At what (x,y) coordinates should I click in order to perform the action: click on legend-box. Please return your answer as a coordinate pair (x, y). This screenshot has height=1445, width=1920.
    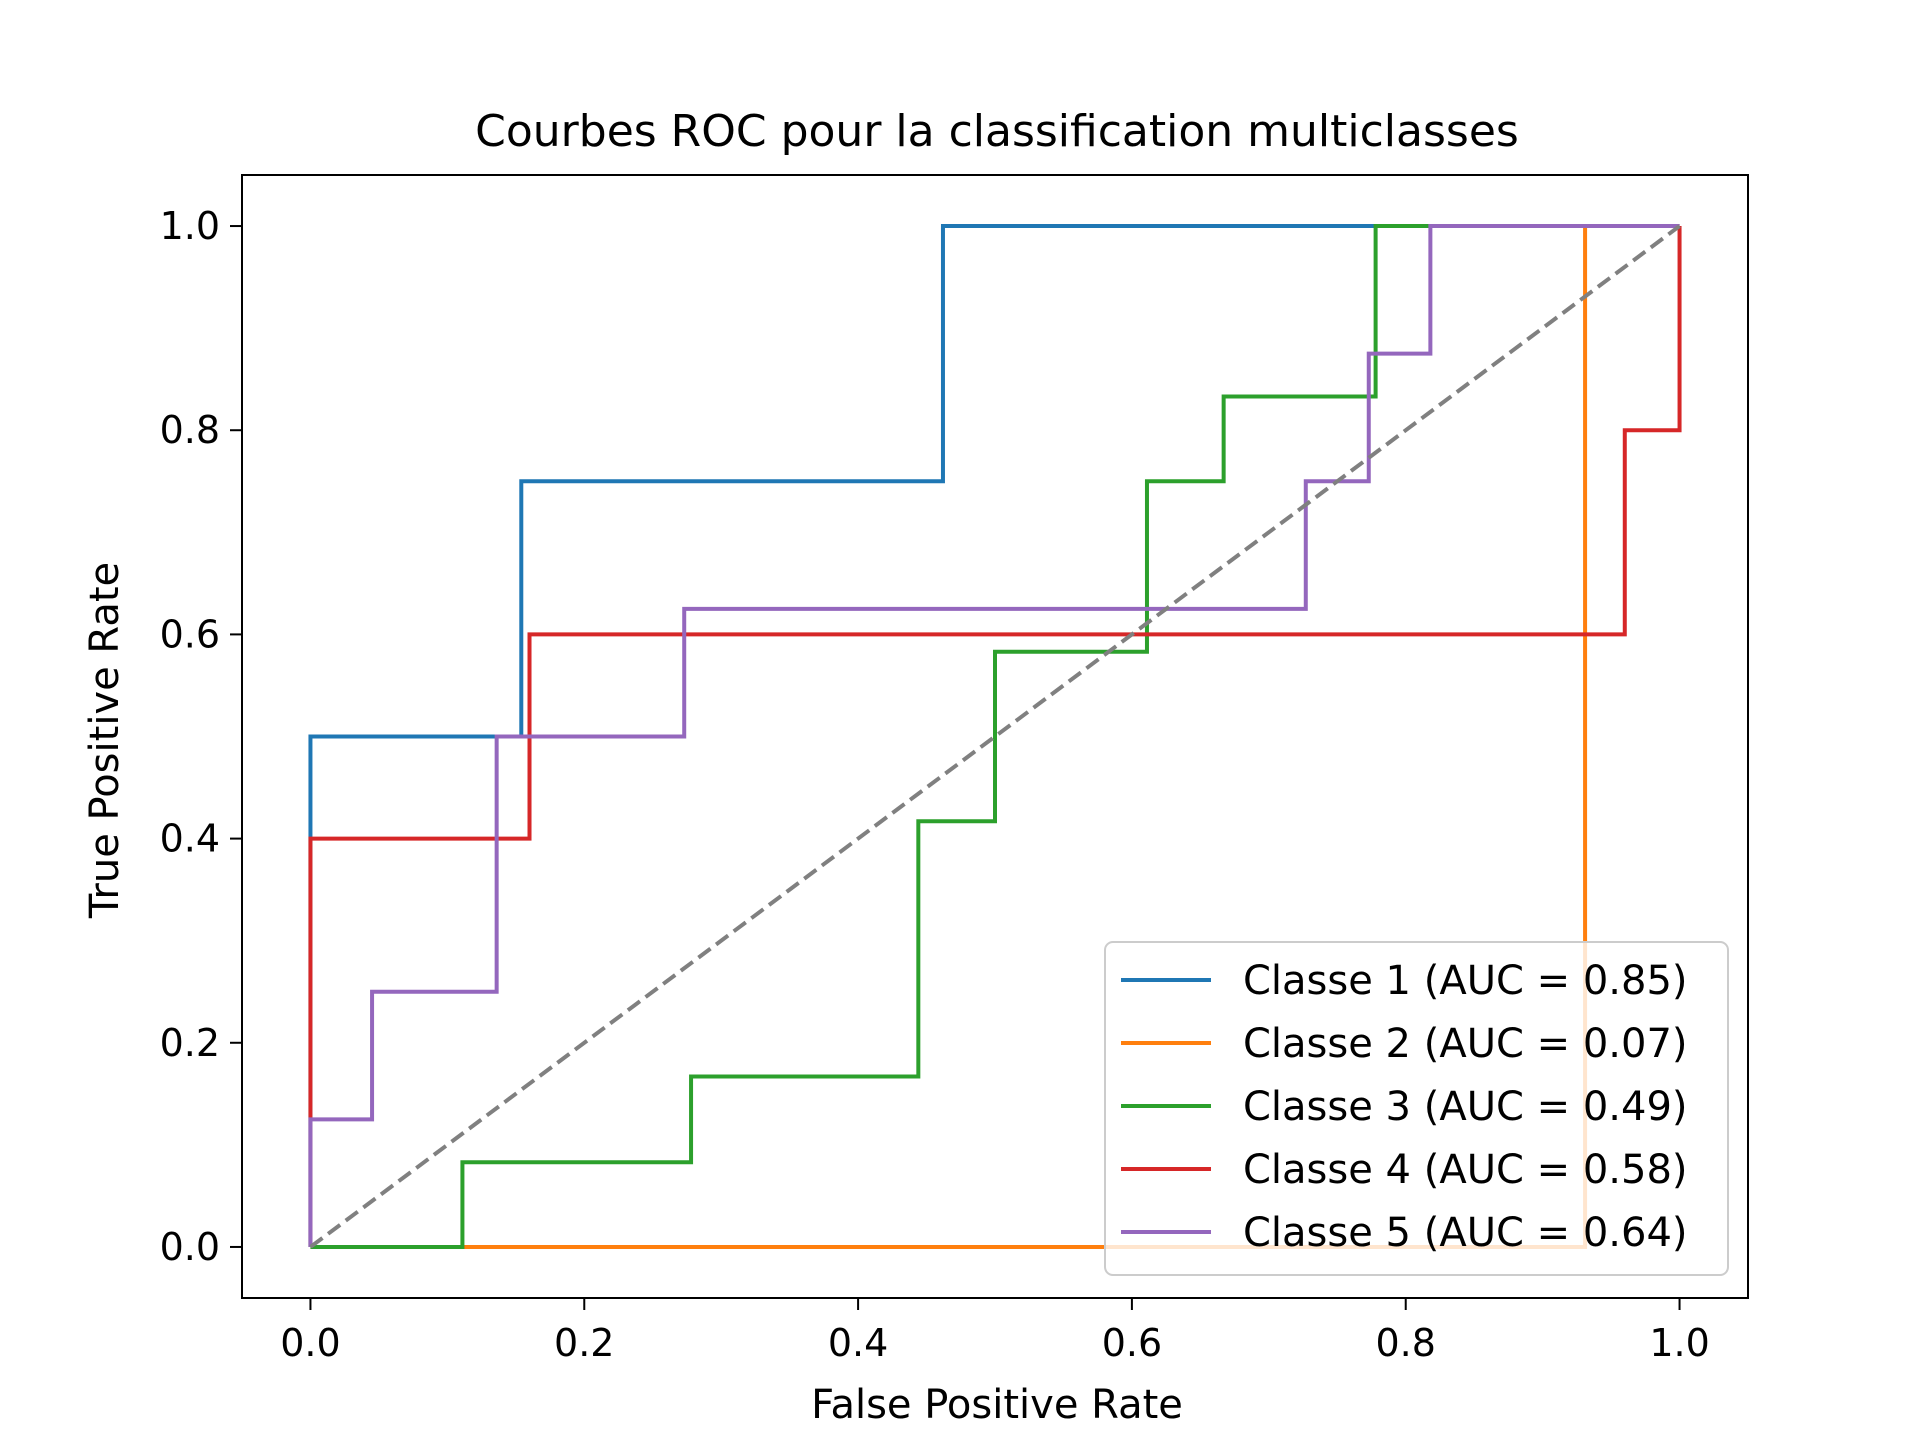
    Looking at the image, I should click on (1416, 1108).